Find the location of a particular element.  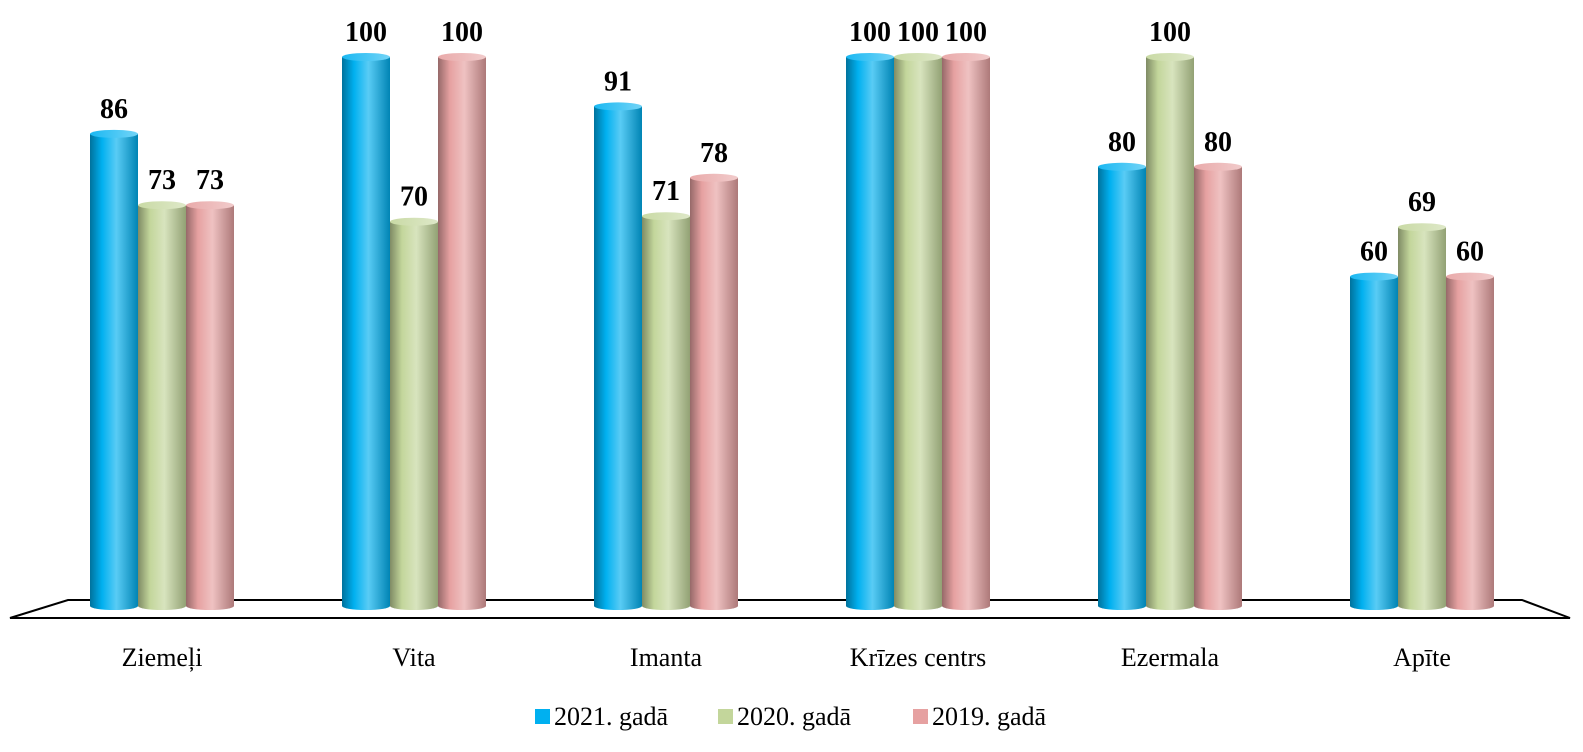

value-label: 86 is located at coordinates (114, 109).